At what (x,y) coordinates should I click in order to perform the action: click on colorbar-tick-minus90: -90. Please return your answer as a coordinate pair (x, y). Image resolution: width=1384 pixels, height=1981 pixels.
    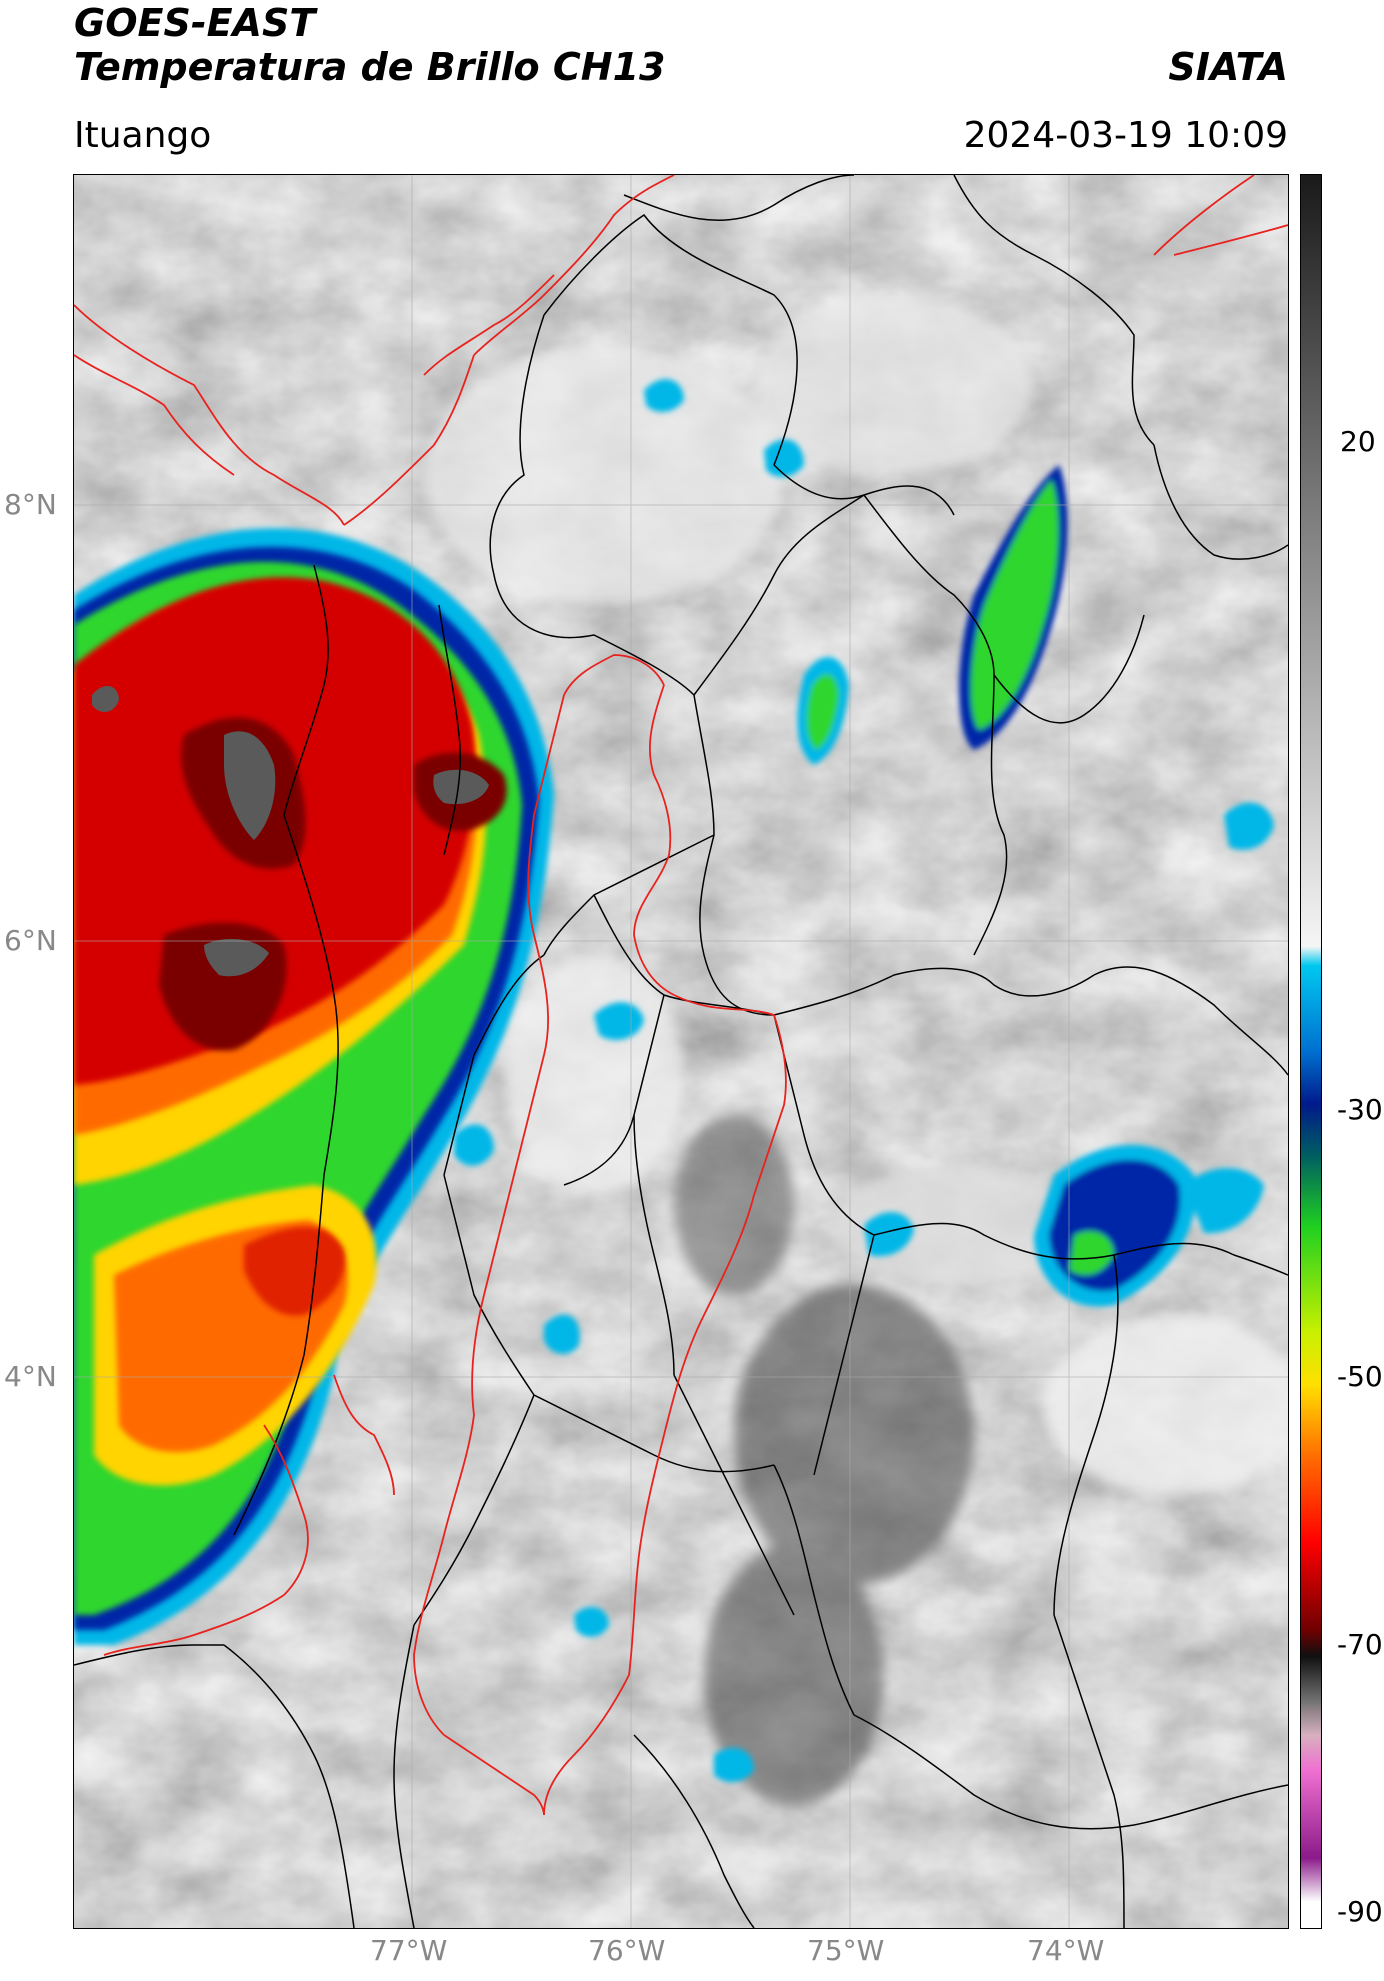
    Looking at the image, I should click on (1360, 1911).